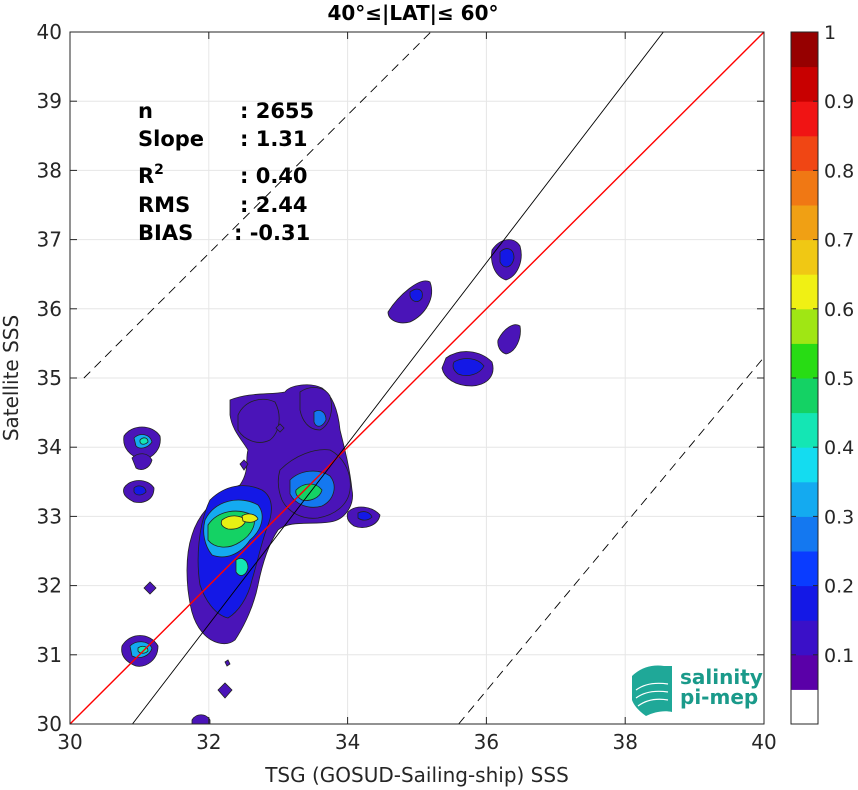 This screenshot has height=790, width=858. Describe the element at coordinates (171, 139) in the screenshot. I see `stat-label-1: Slope` at that location.